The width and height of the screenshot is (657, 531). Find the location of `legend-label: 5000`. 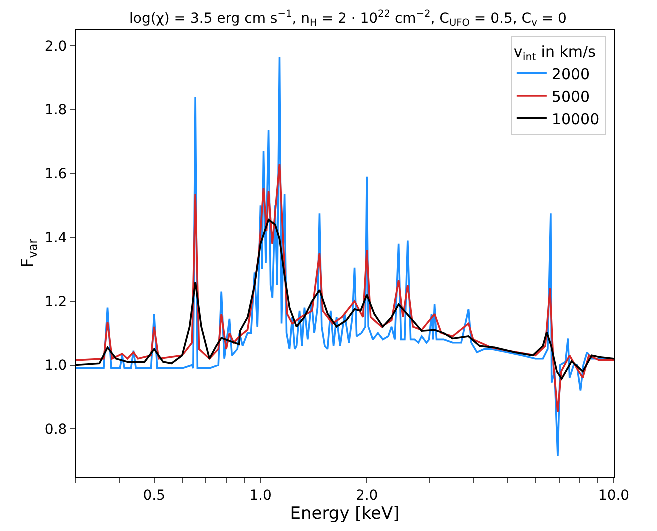

legend-label: 5000 is located at coordinates (571, 97).